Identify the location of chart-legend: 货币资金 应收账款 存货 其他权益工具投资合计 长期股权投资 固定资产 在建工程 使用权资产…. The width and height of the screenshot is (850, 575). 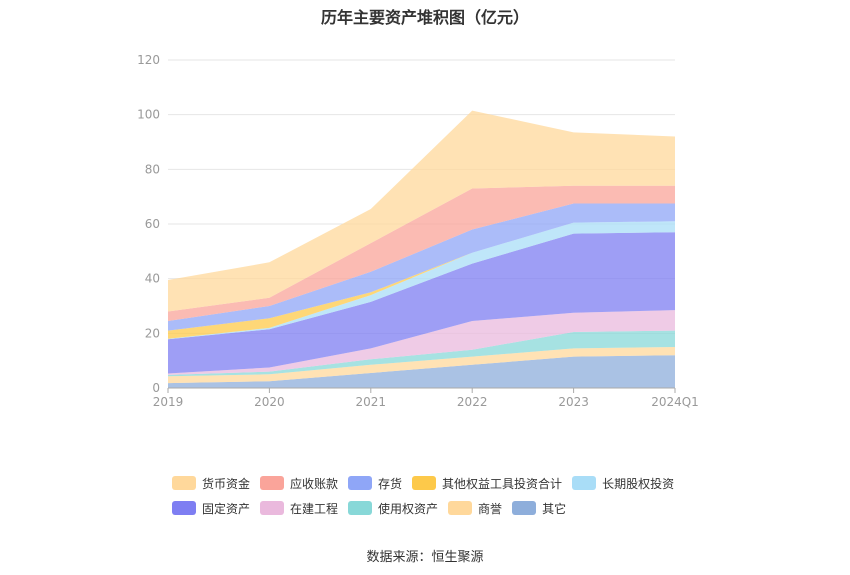
(432, 497).